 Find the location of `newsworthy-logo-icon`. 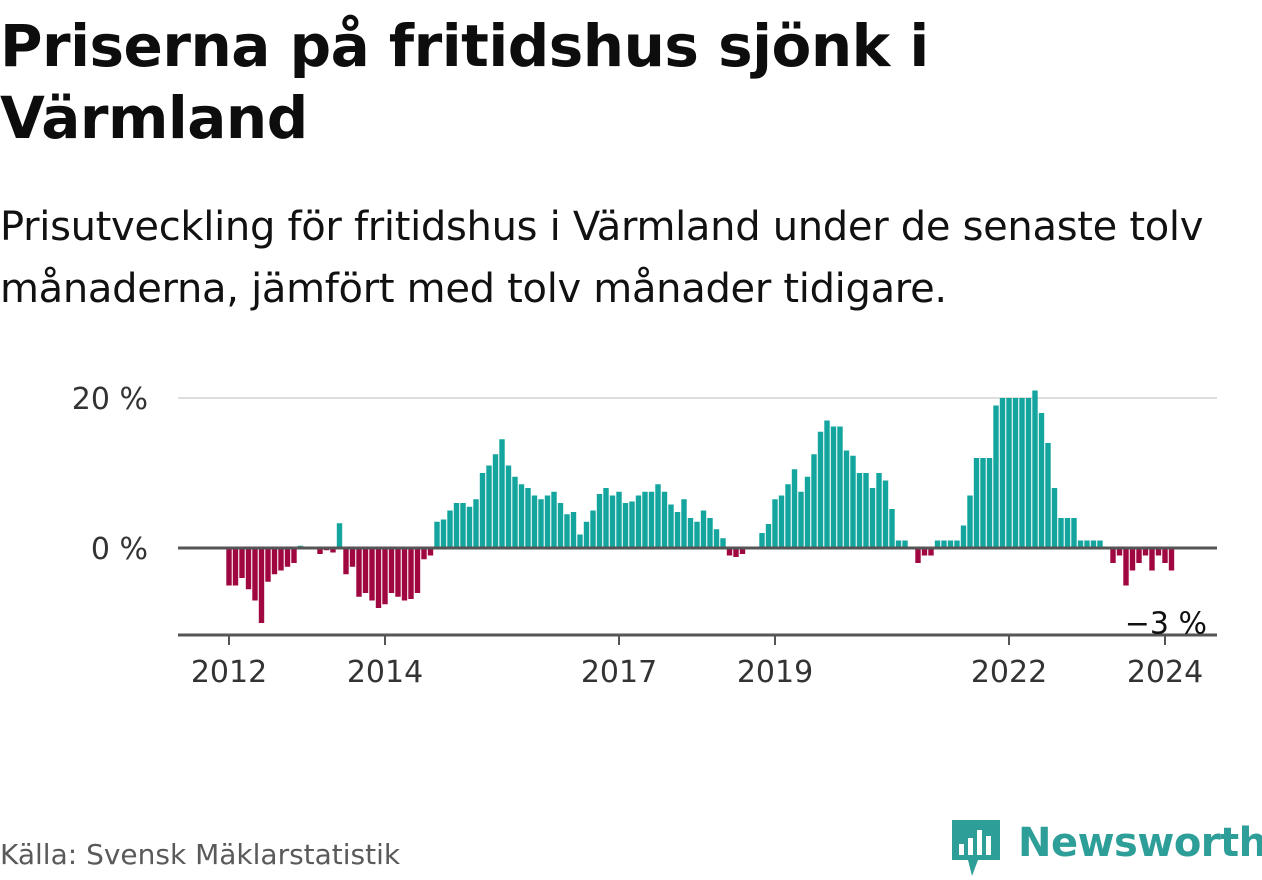

newsworthy-logo-icon is located at coordinates (976, 848).